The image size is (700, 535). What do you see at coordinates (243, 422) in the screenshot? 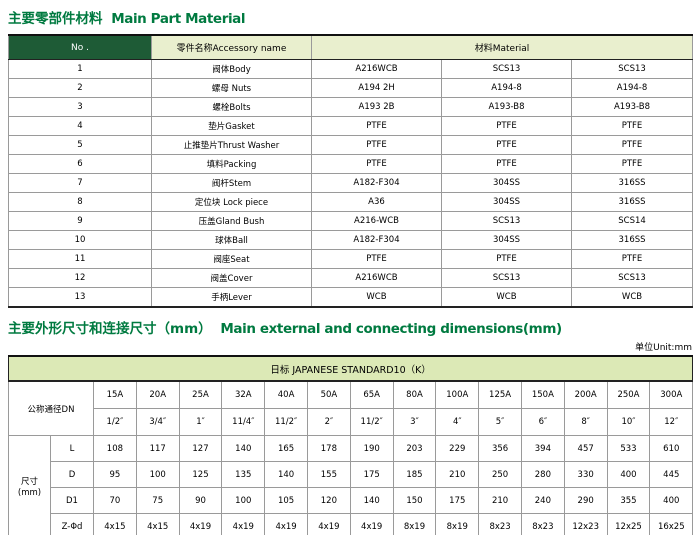
I see `dn-inch-cell: 11/4″` at bounding box center [243, 422].